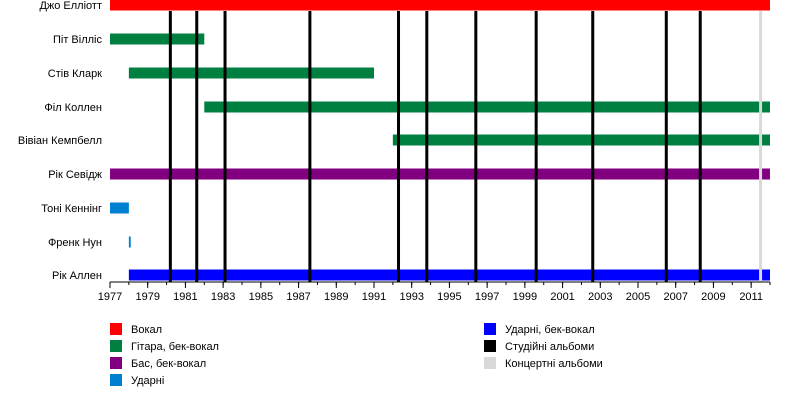 This screenshot has height=400, width=800. Describe the element at coordinates (75, 243) in the screenshot. I see `member-label: Френк Нун` at that location.